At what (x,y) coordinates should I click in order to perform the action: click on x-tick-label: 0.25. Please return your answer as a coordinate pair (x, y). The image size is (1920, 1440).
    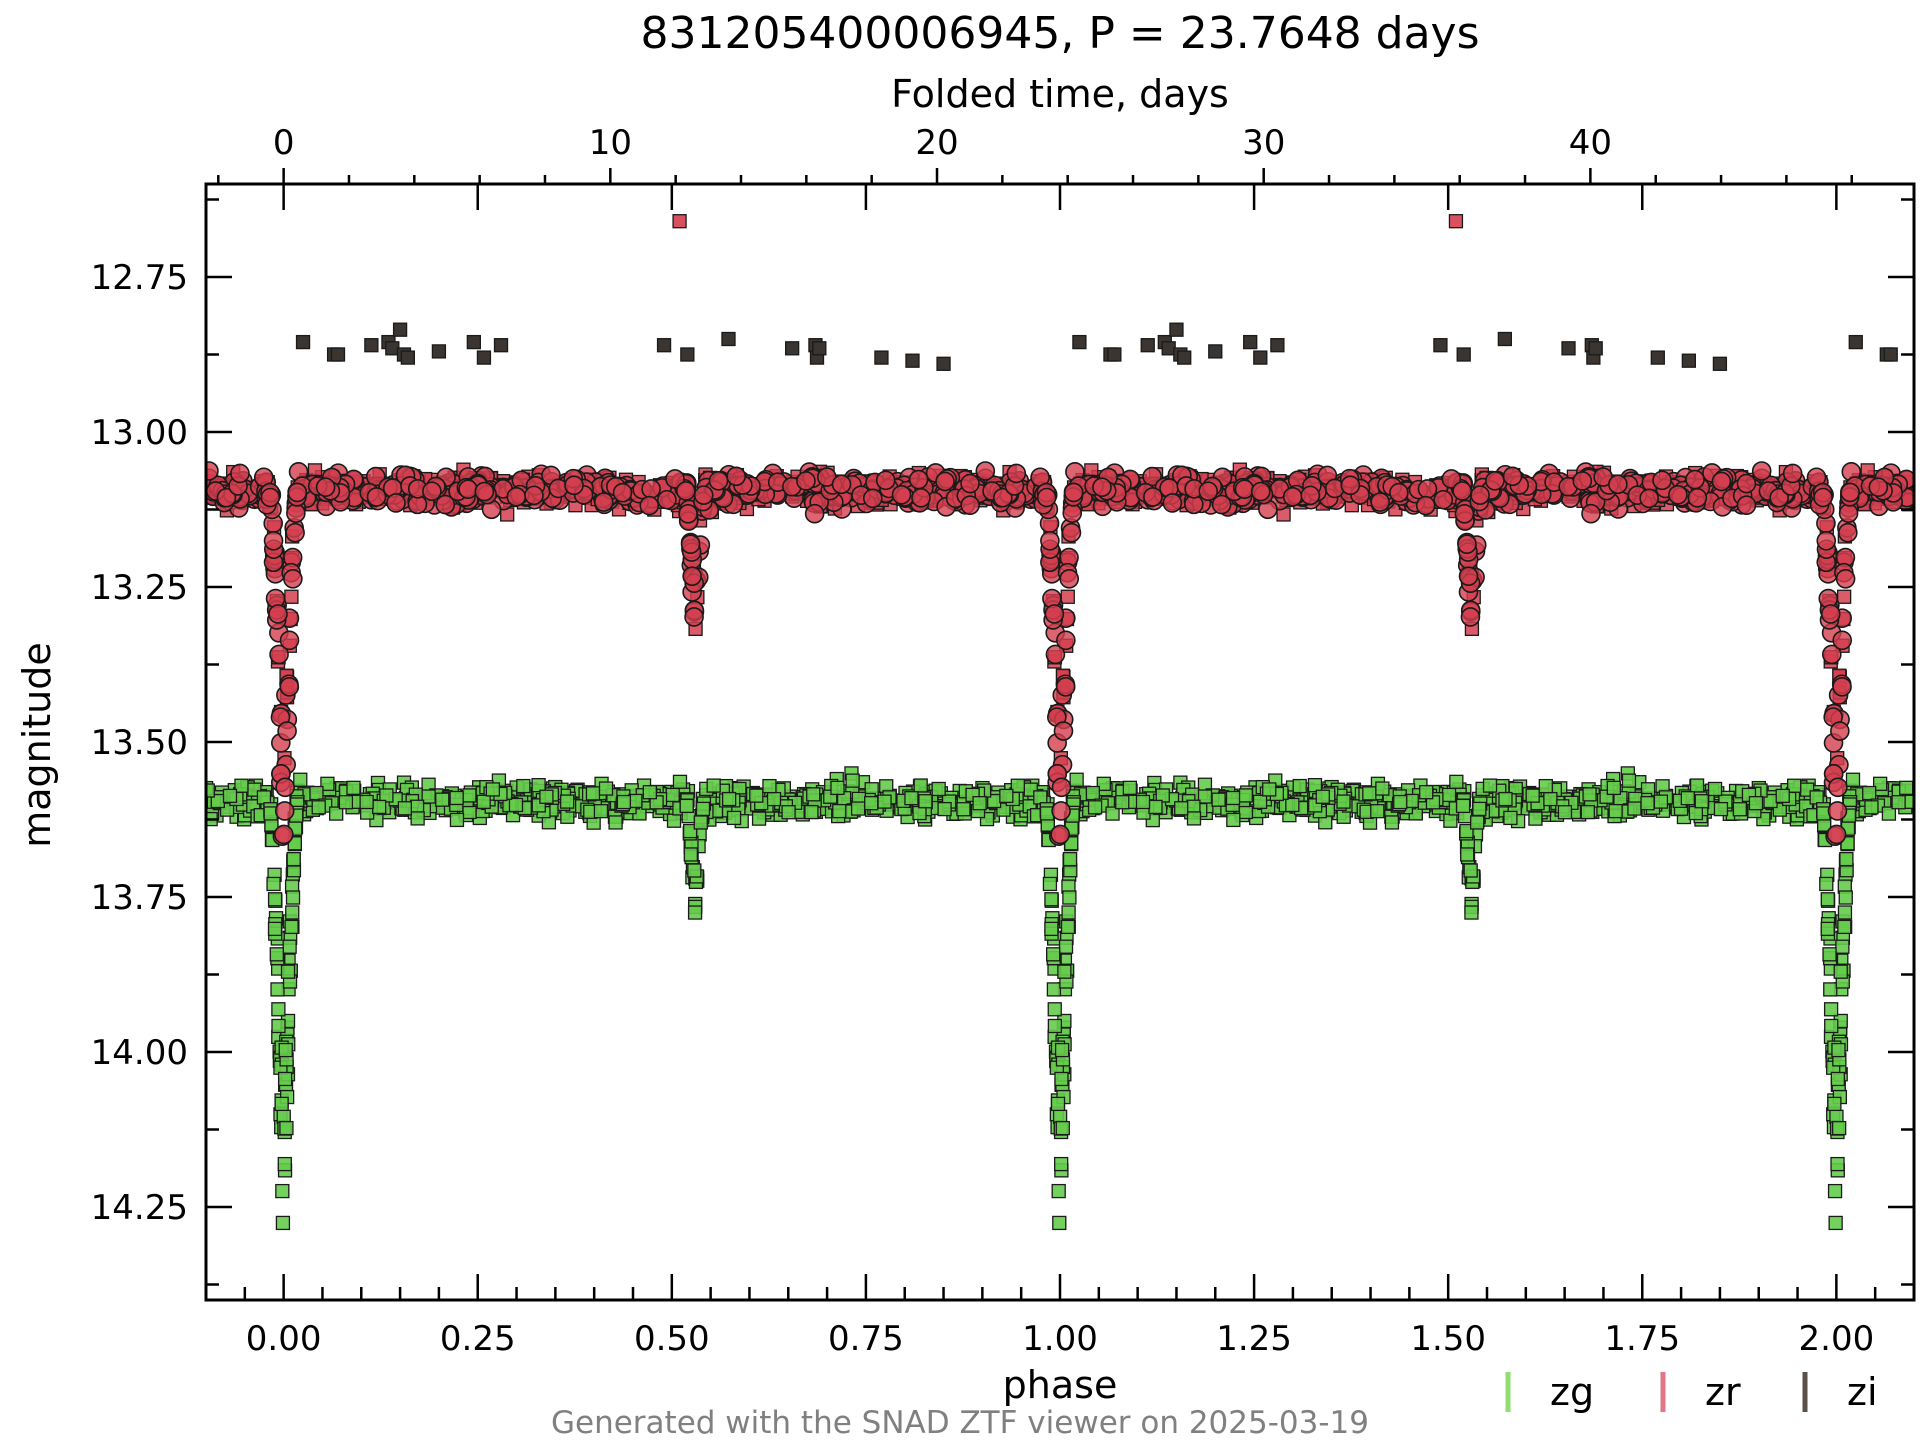
    Looking at the image, I should click on (478, 1339).